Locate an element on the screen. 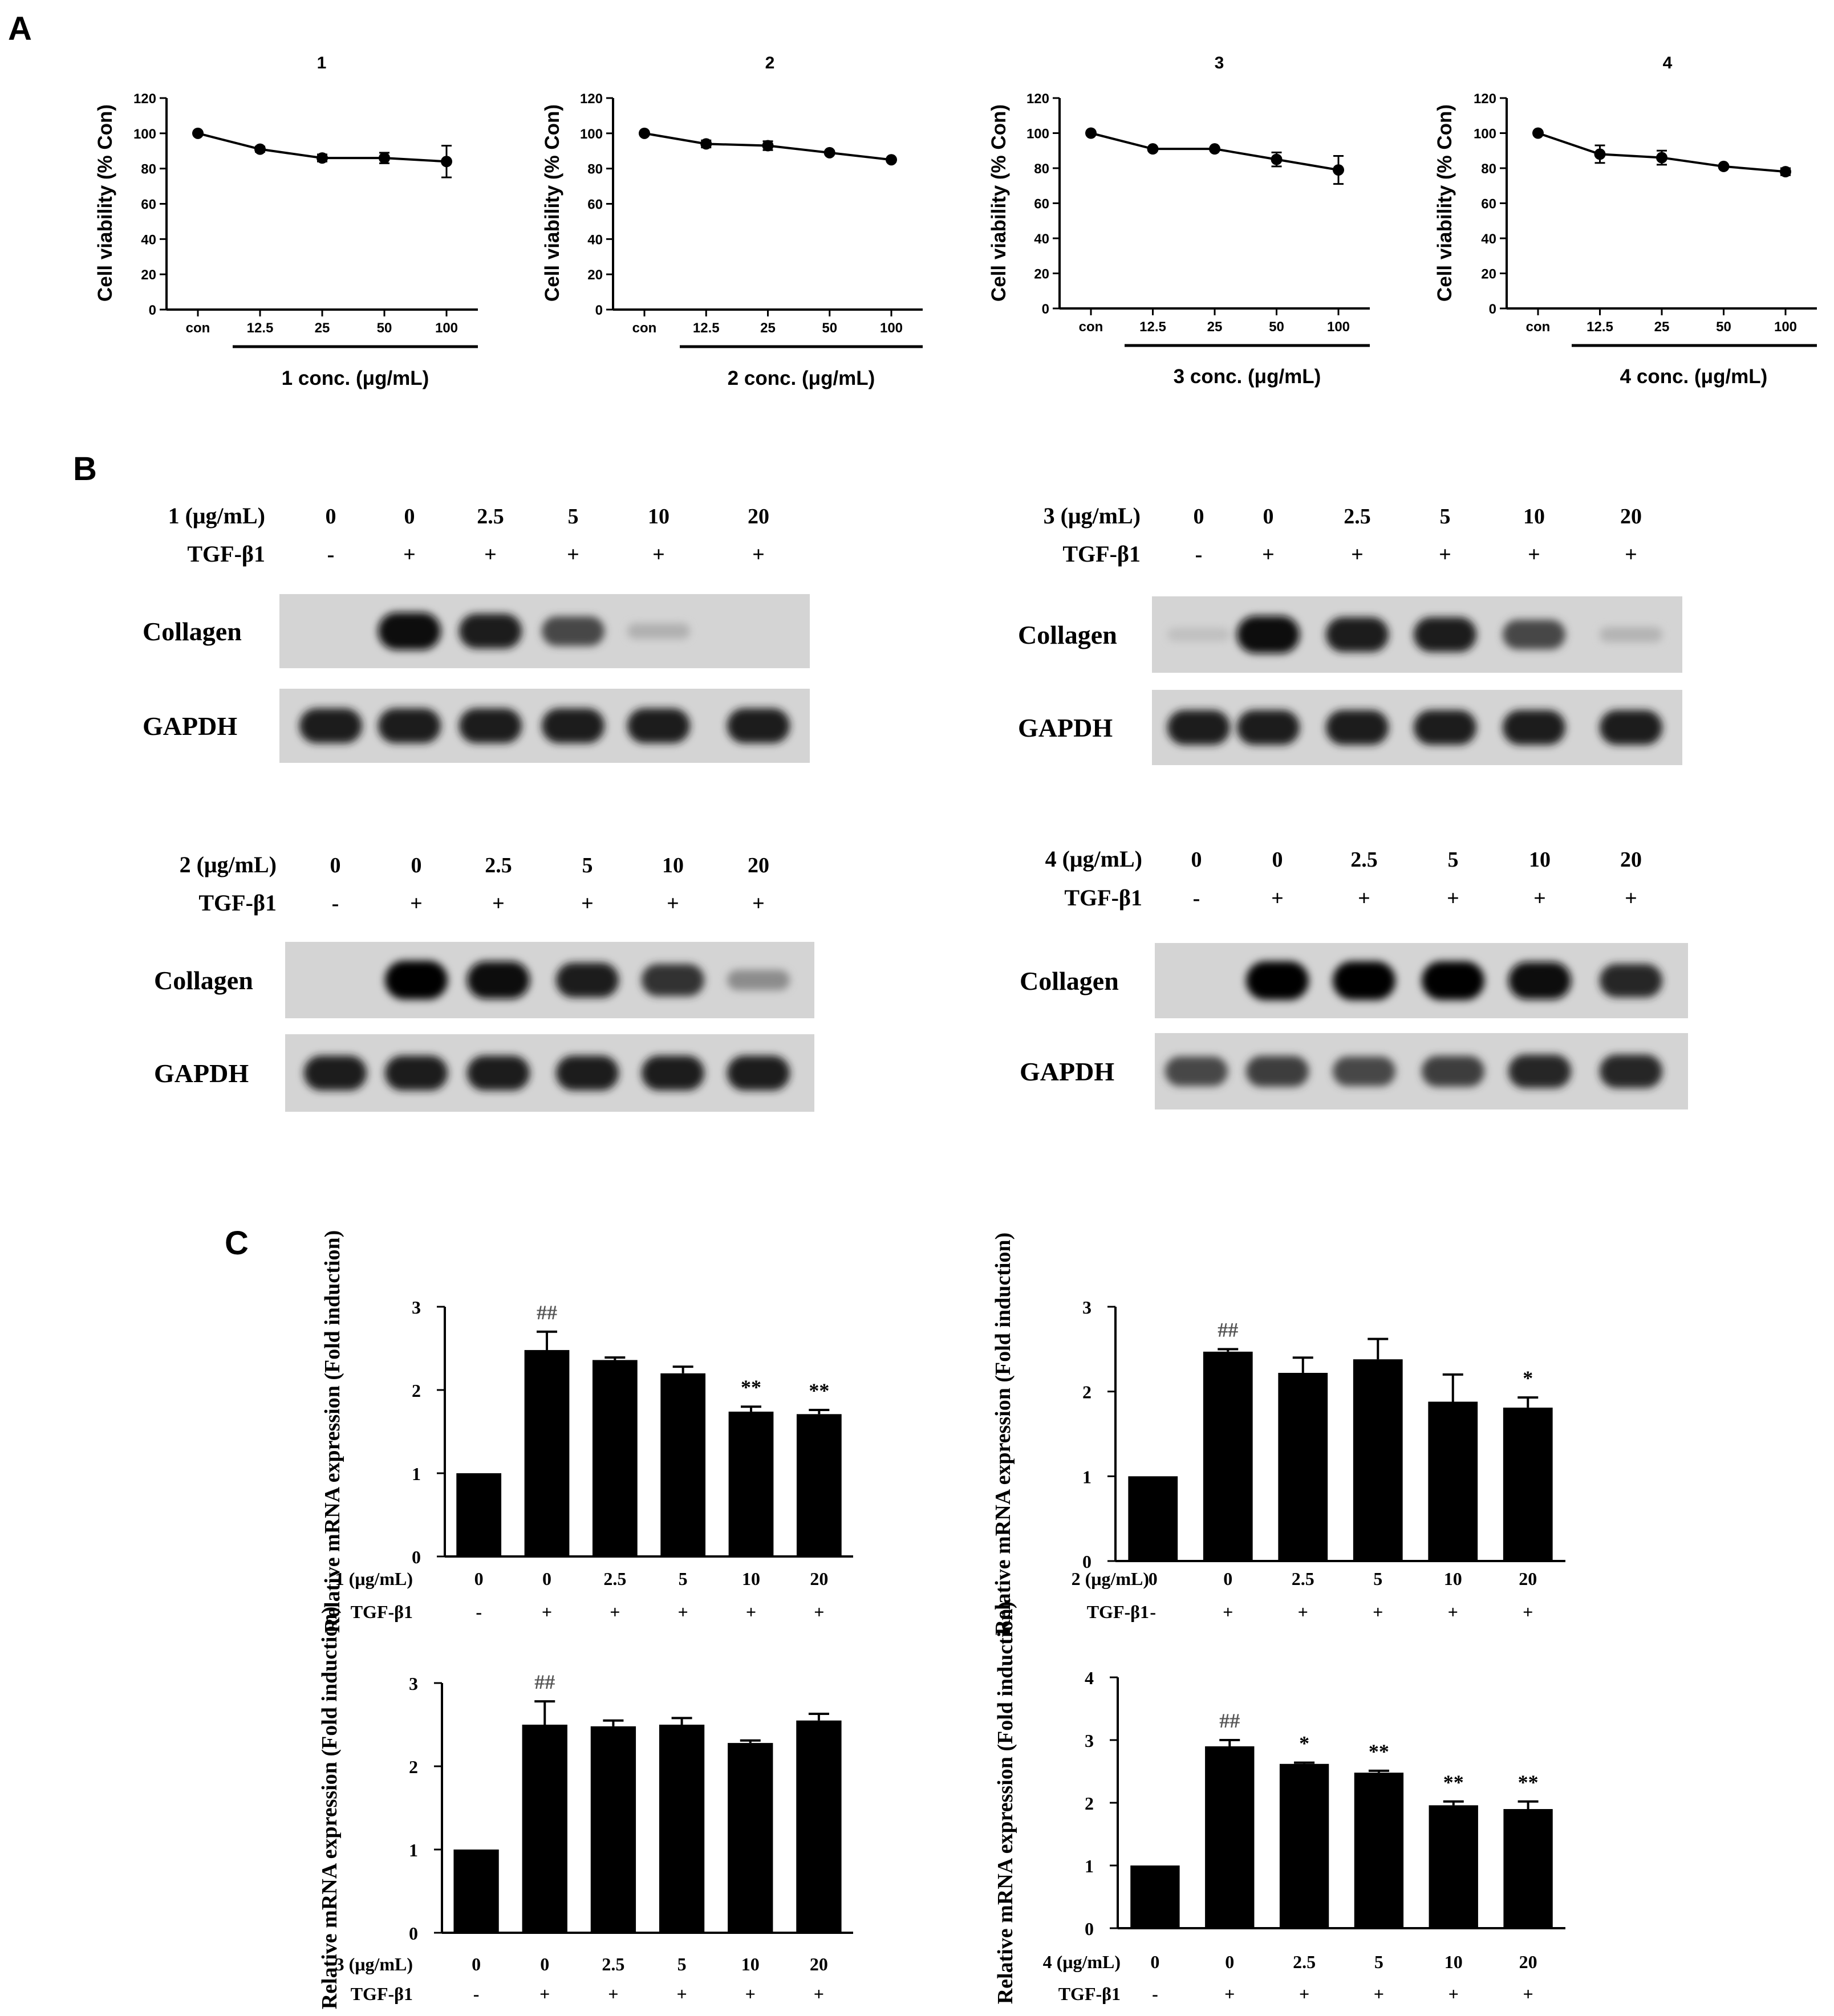  y-tick-label: 3 is located at coordinates (1087, 1307).